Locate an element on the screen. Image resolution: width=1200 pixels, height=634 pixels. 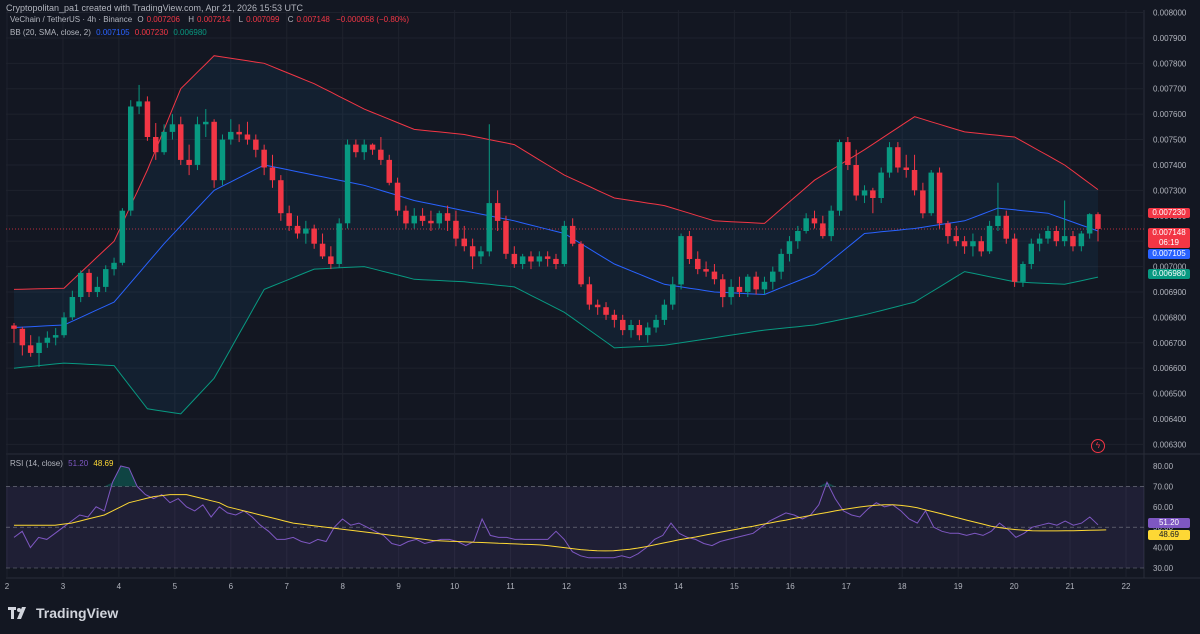
tradingview-brand: TradingView is located at coordinates (77, 613).